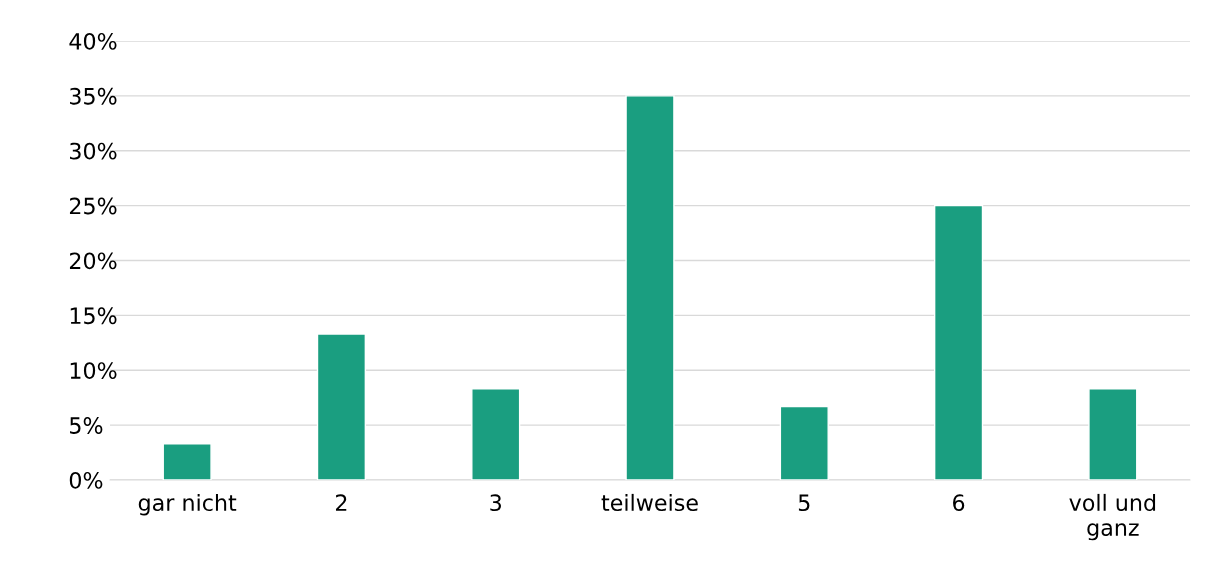  Describe the element at coordinates (86, 425) in the screenshot. I see `y-tick-label: 5%` at that location.